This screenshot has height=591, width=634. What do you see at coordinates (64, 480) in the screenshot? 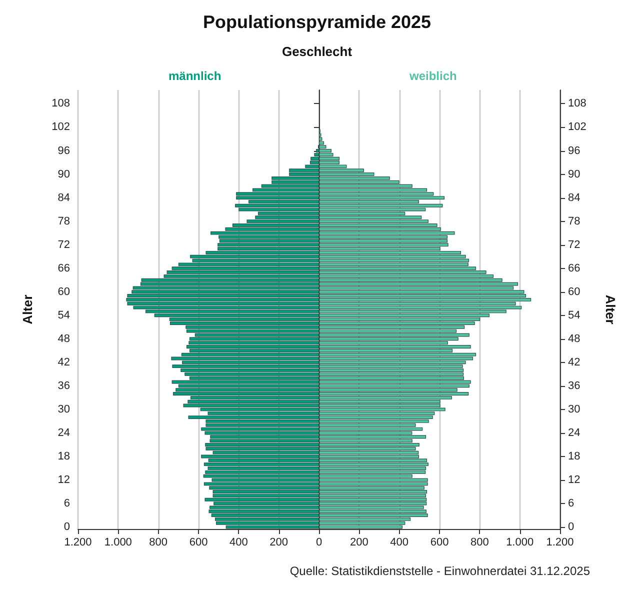
I see `category-label: 12` at bounding box center [64, 480].